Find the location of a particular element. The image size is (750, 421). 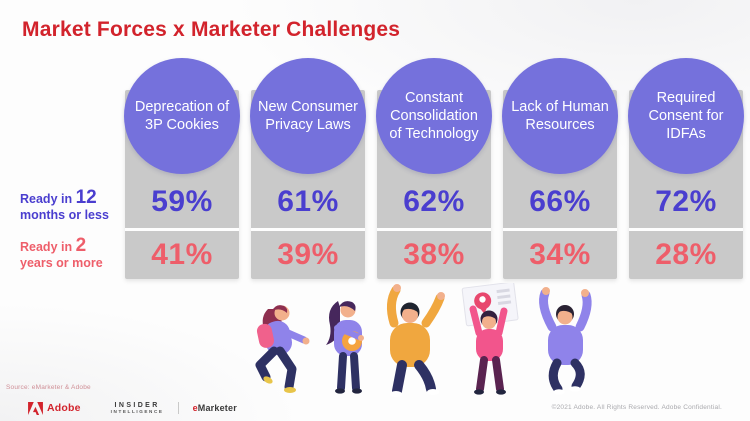

person-jumping is located at coordinates (565, 341).